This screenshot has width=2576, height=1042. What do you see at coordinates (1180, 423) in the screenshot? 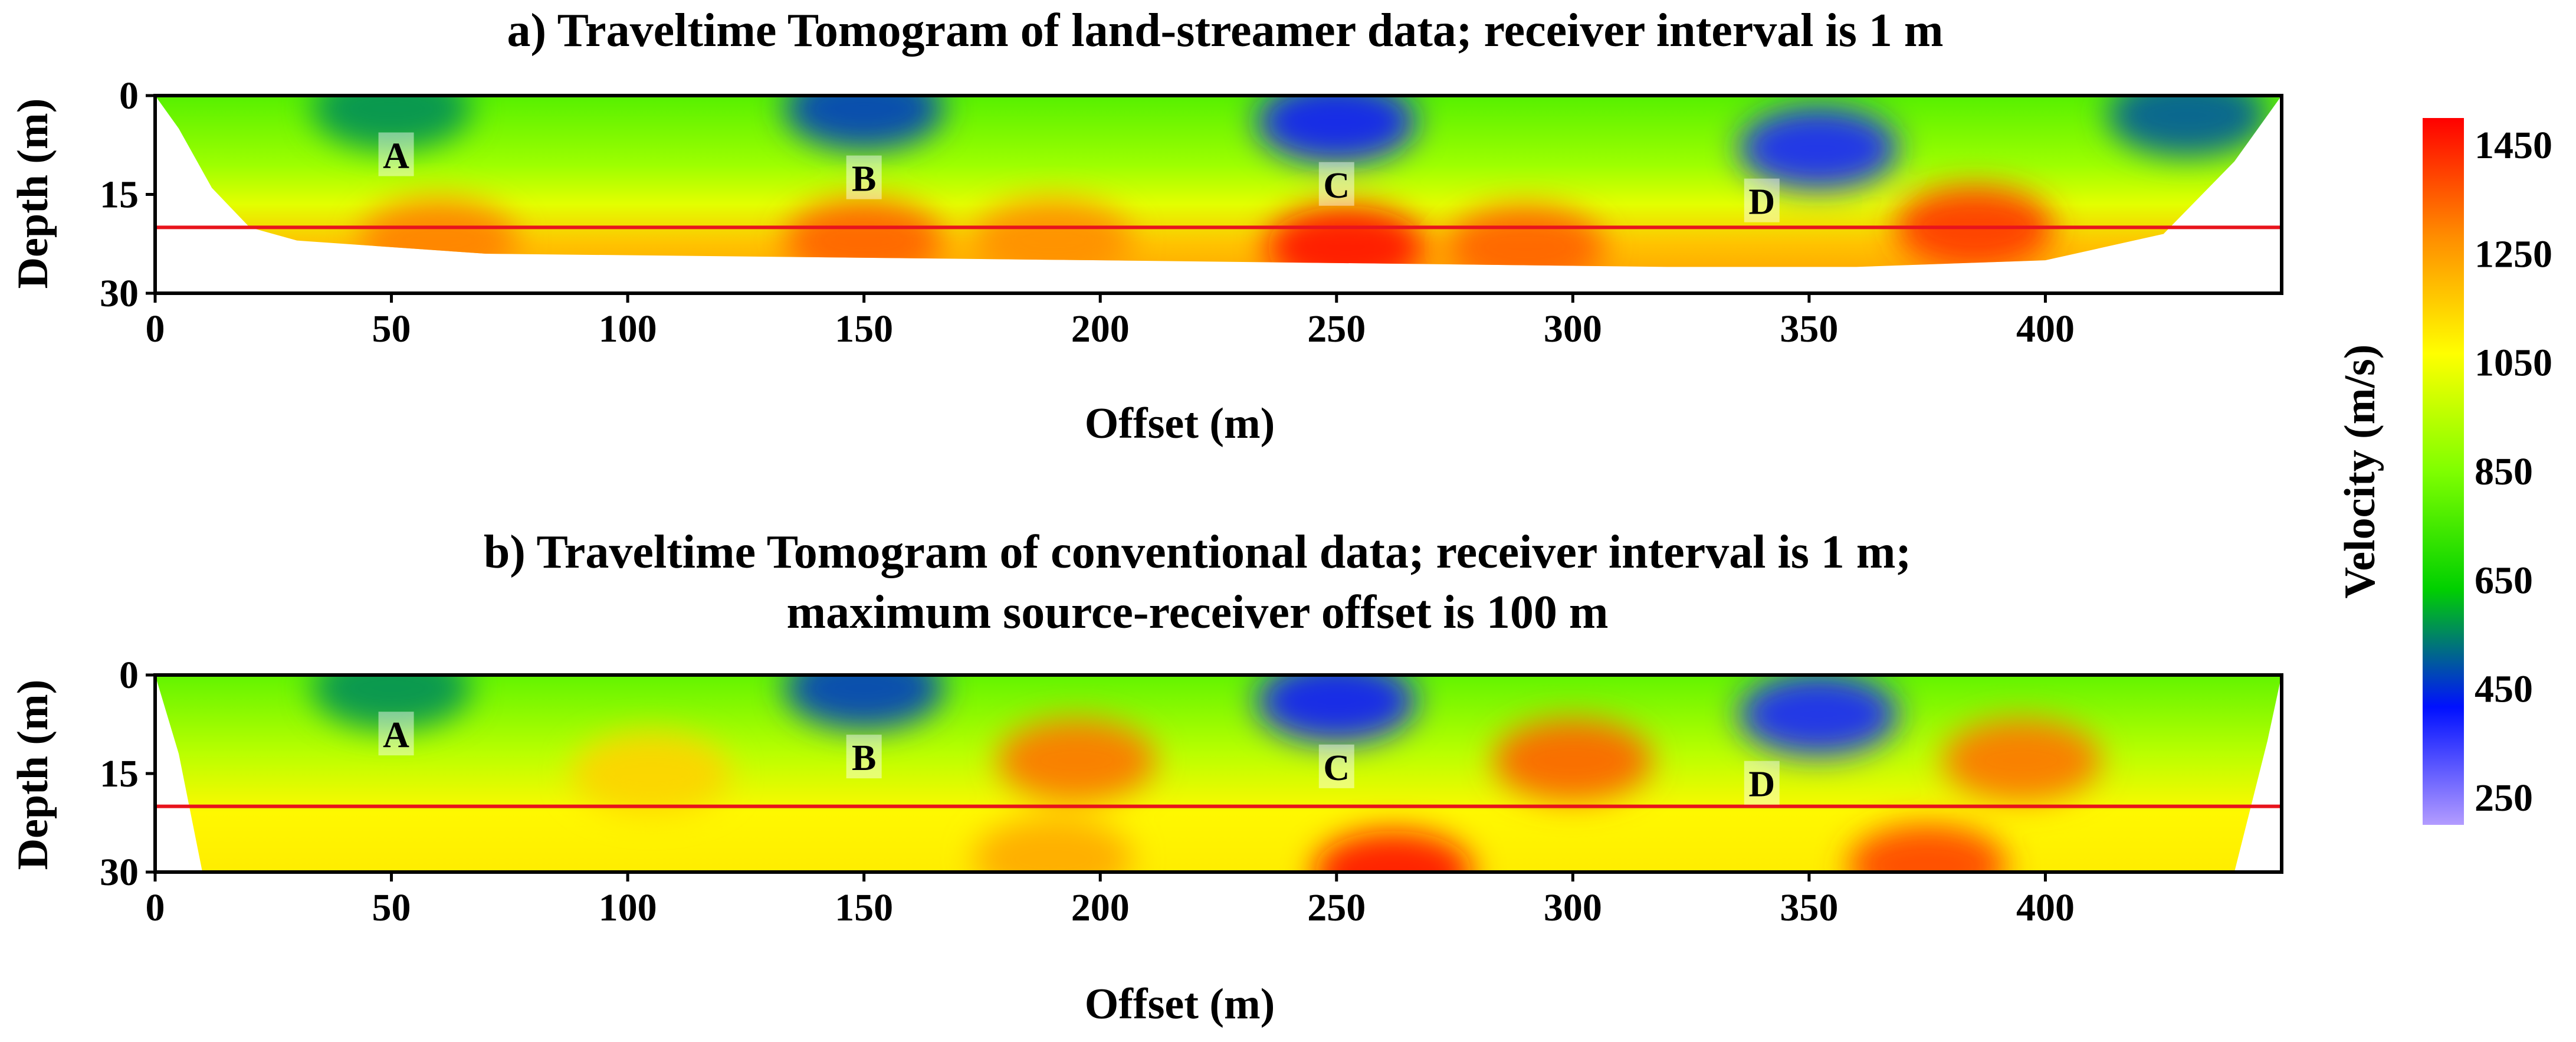
I see `panel-a-xlabel: Offset (m)` at bounding box center [1180, 423].